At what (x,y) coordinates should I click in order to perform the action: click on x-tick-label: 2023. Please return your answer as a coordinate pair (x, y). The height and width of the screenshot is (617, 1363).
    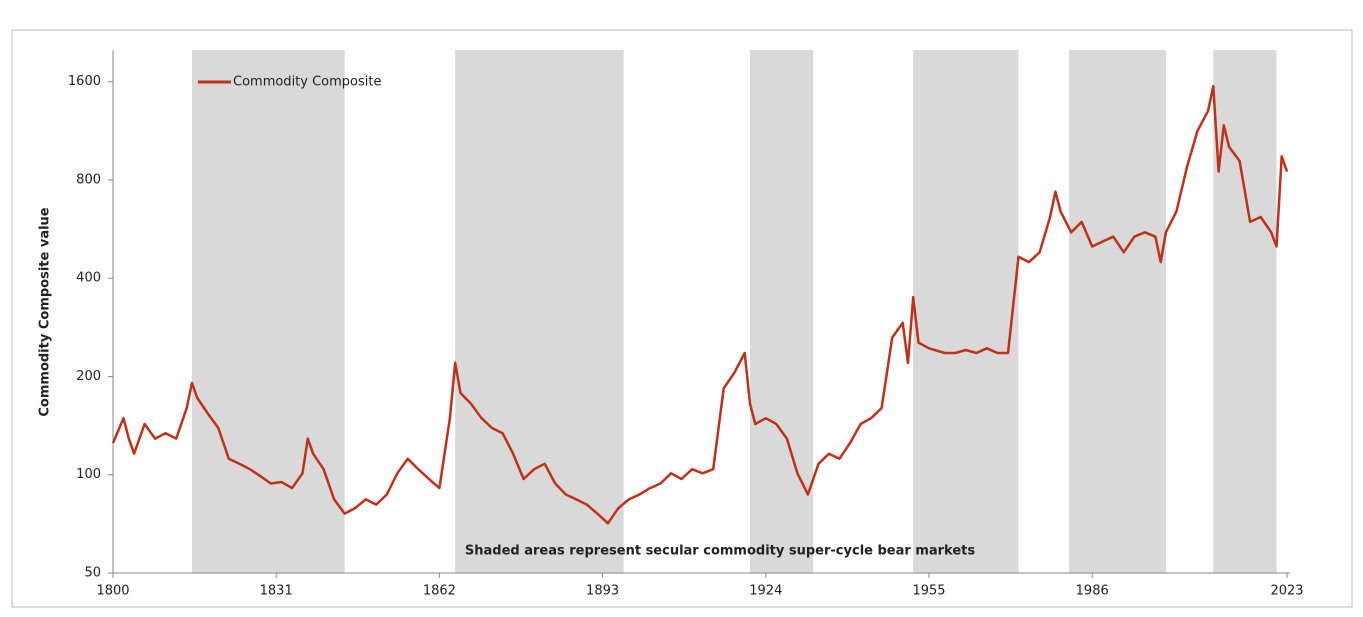
    Looking at the image, I should click on (1286, 591).